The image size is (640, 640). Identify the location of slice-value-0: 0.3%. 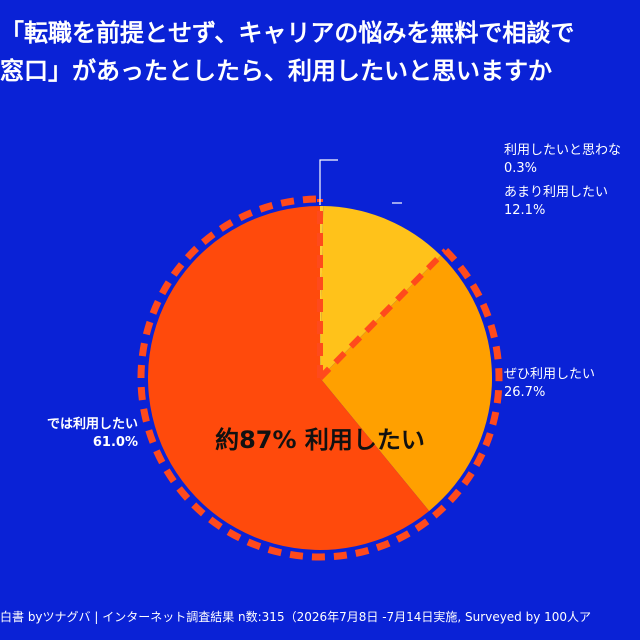
(520, 168).